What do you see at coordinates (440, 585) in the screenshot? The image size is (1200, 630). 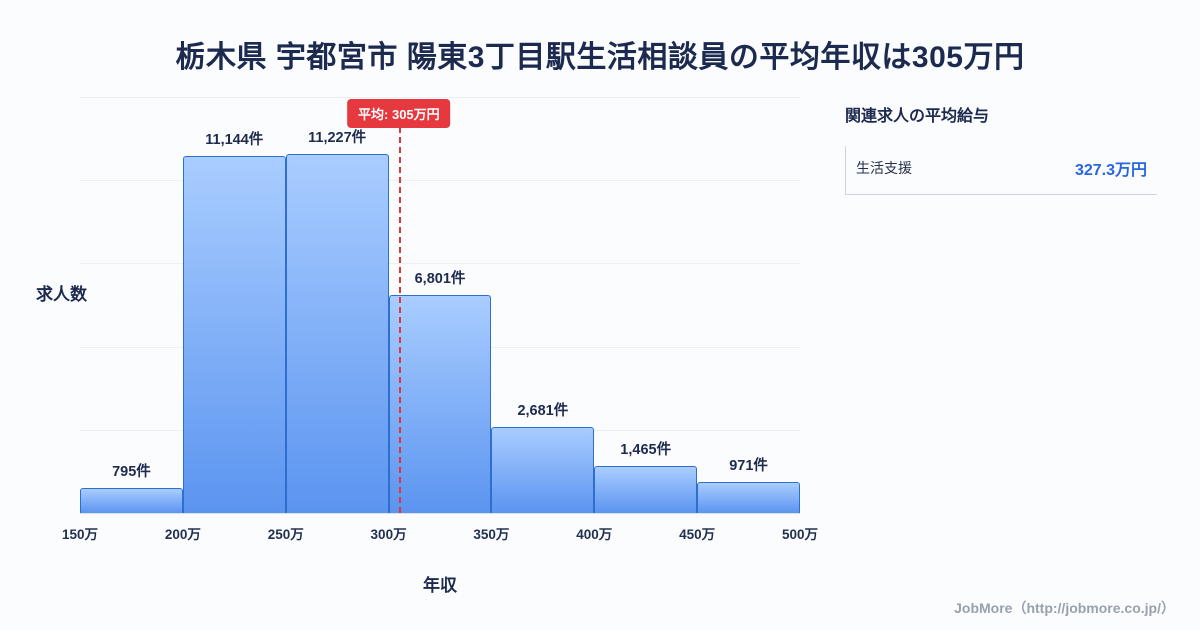 I see `x-axis-label: 年収` at bounding box center [440, 585].